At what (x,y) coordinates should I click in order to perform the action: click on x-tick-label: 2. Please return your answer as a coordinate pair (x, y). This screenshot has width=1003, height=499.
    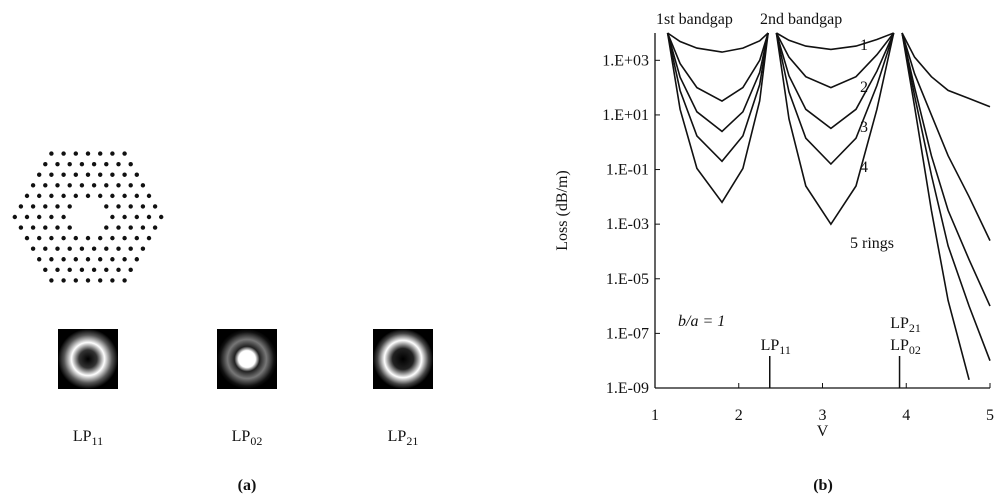
    Looking at the image, I should click on (739, 415).